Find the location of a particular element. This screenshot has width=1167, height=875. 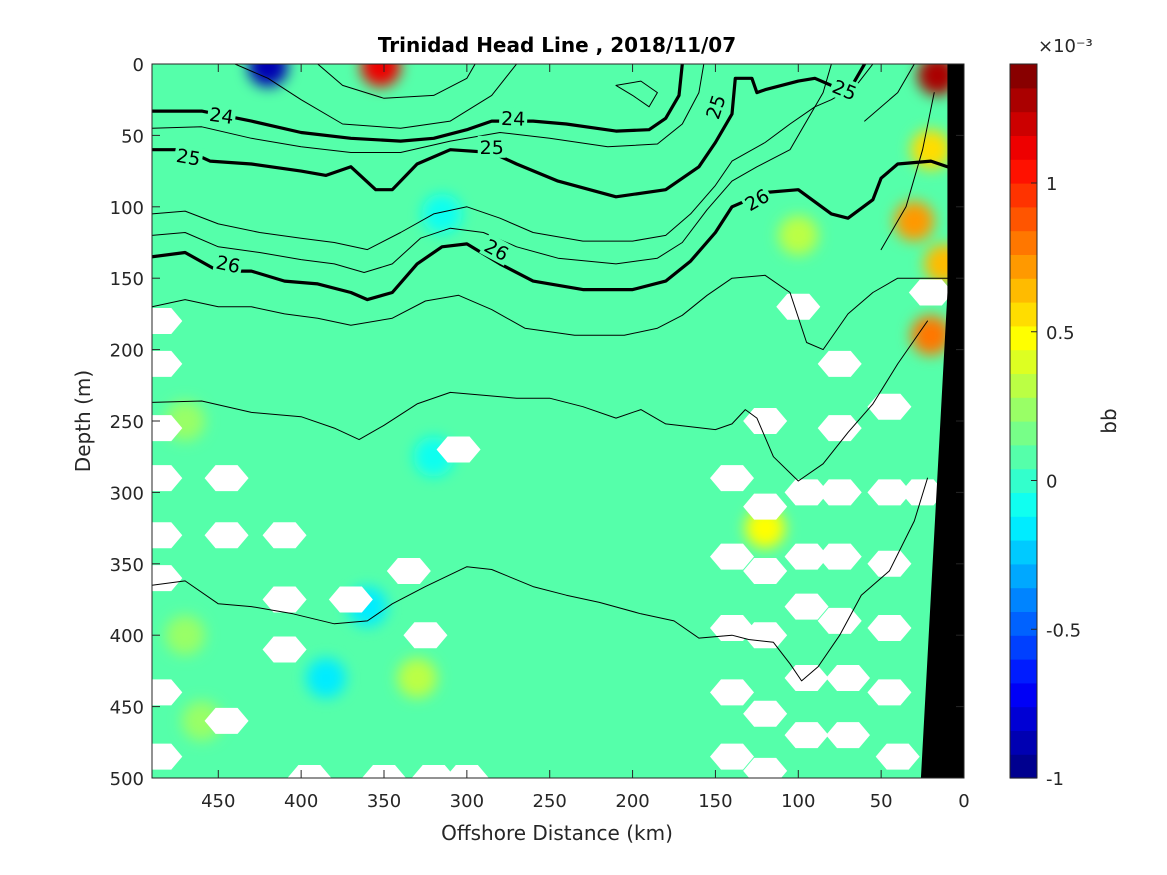

colorbar-ticks: -1 -0.5 0 0.5 1 is located at coordinates (1056, 482).